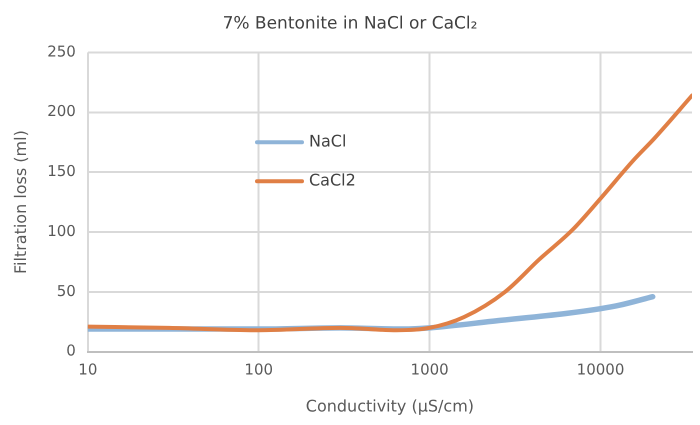 The width and height of the screenshot is (700, 425). I want to click on x-tick-label: 10, so click(88, 369).